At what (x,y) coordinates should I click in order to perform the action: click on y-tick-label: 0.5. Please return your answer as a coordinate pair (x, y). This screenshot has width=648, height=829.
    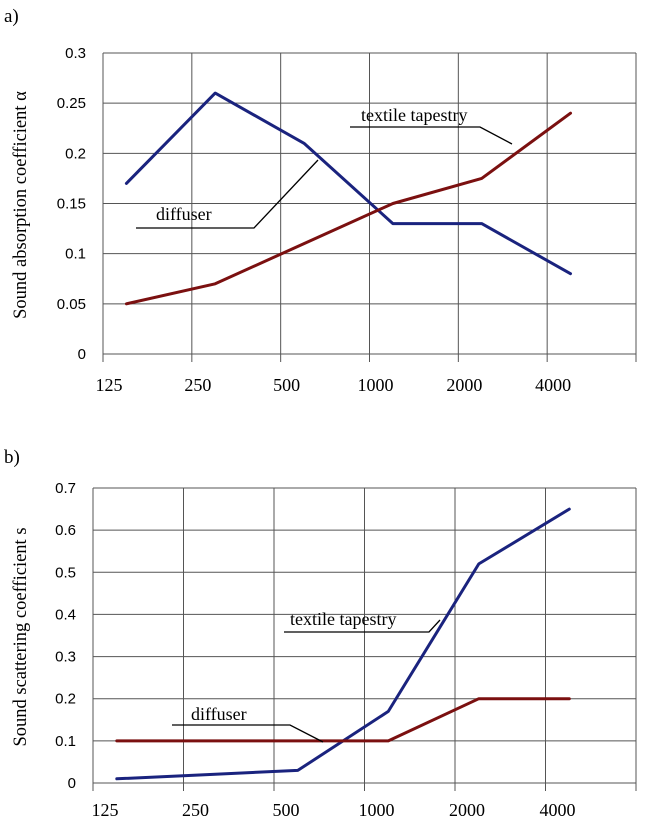
    Looking at the image, I should click on (65, 572).